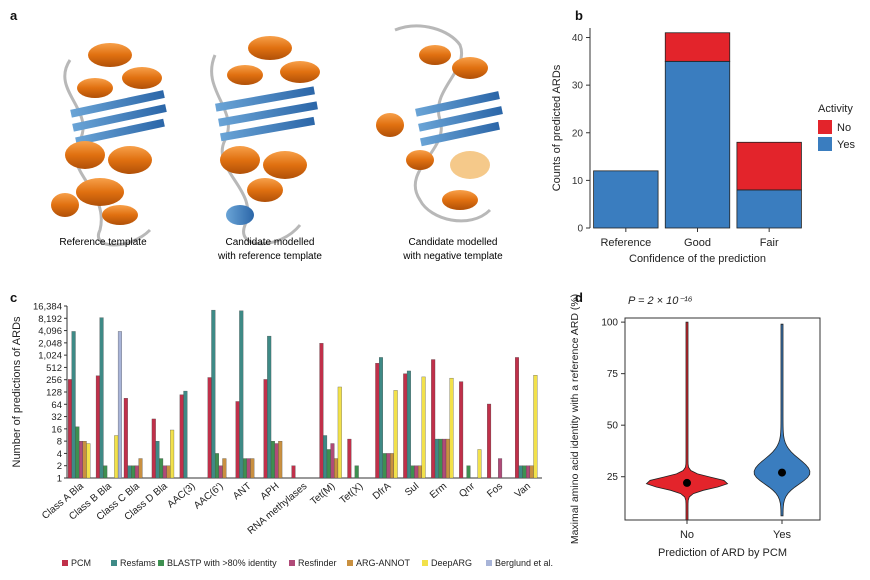 The image size is (870, 580). Describe the element at coordinates (687, 482) in the screenshot. I see `d-median-point-no` at that location.